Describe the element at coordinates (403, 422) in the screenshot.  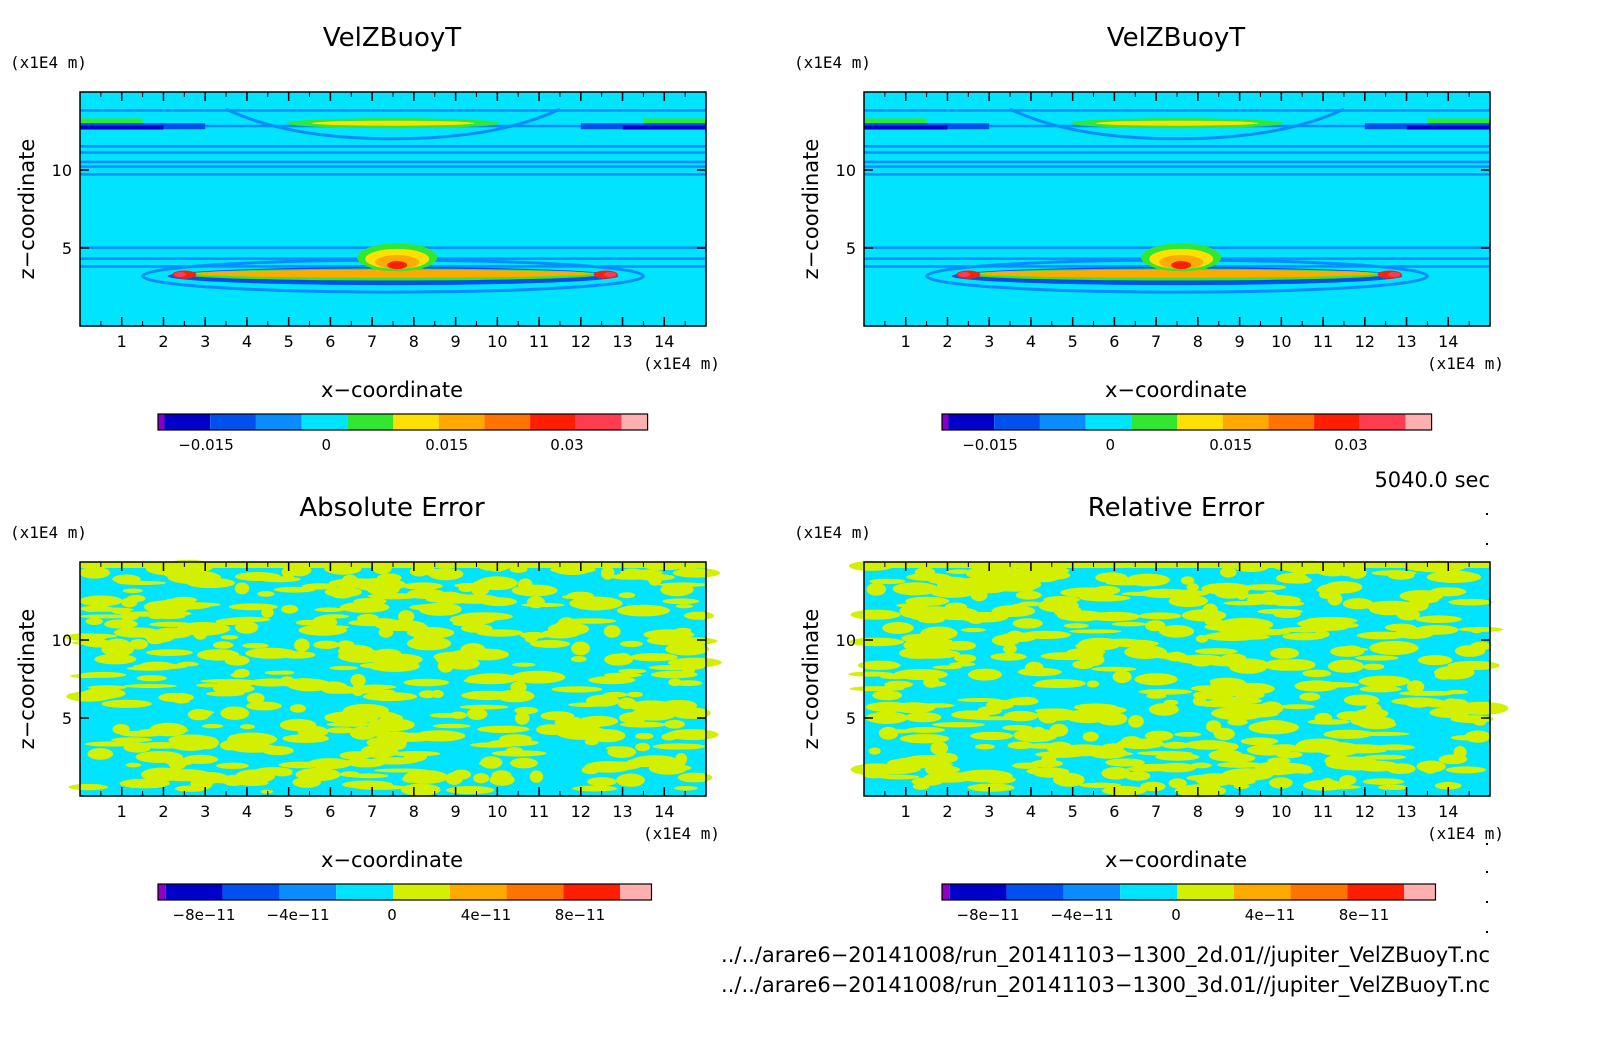
I see `colorbar-frame` at that location.